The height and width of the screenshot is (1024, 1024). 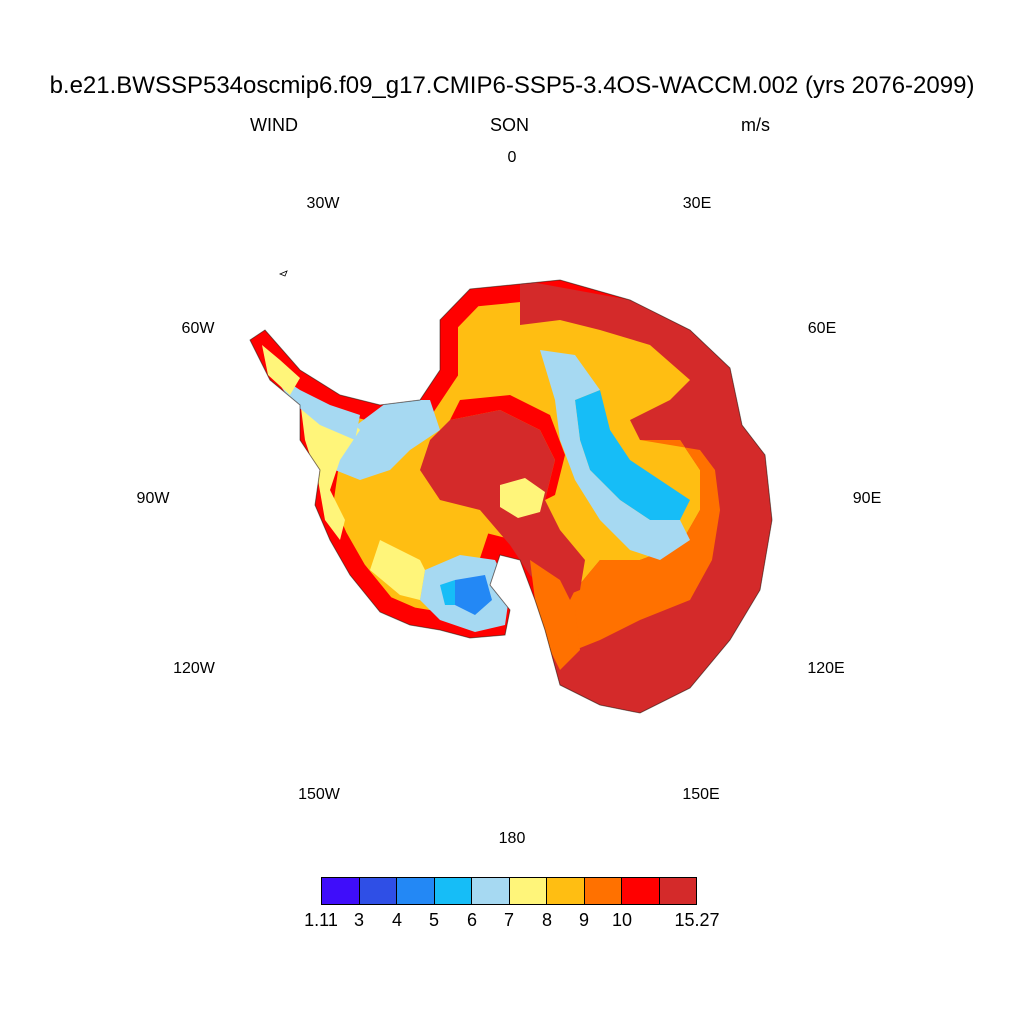 I want to click on colorbar-label-3: 4, so click(x=397, y=920).